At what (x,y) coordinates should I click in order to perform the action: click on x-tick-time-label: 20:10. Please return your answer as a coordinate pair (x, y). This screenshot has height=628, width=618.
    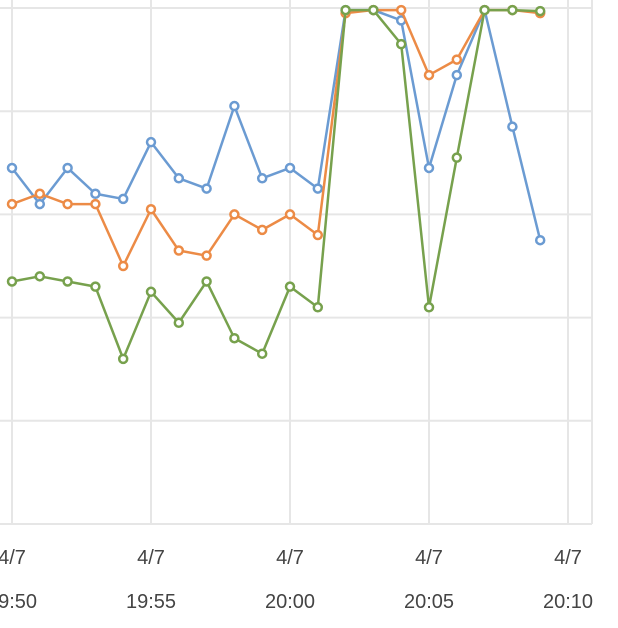
    Looking at the image, I should click on (568, 602).